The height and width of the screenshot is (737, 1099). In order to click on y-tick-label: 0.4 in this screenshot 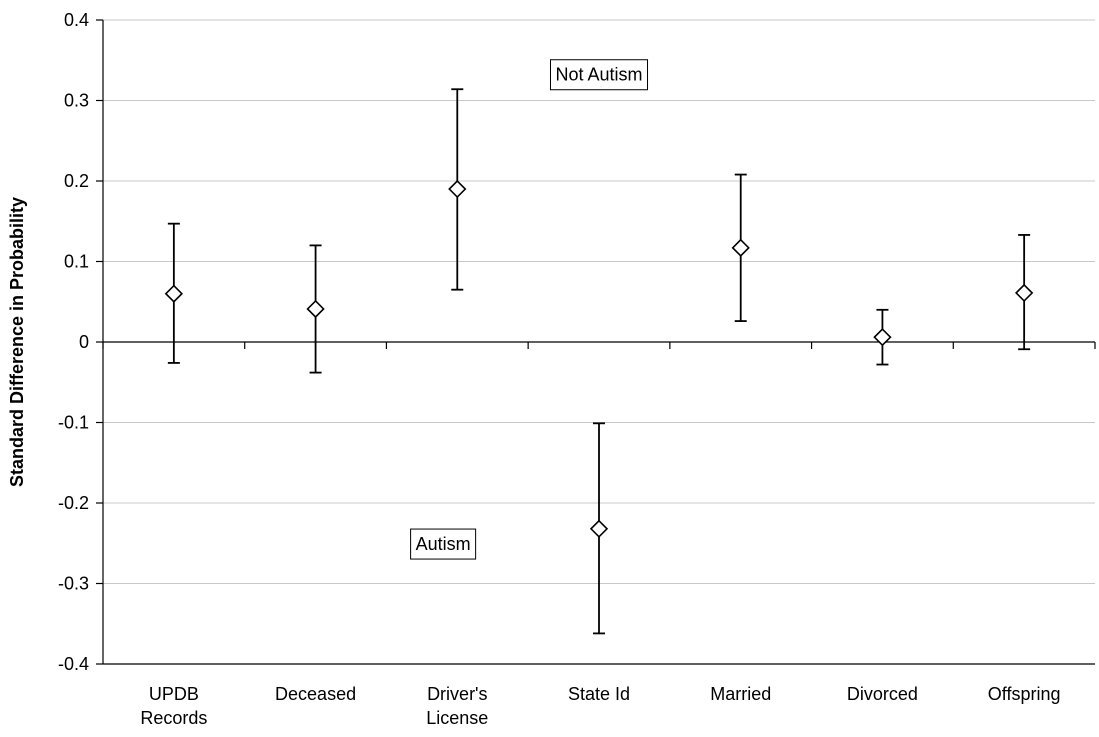, I will do `click(76, 20)`.